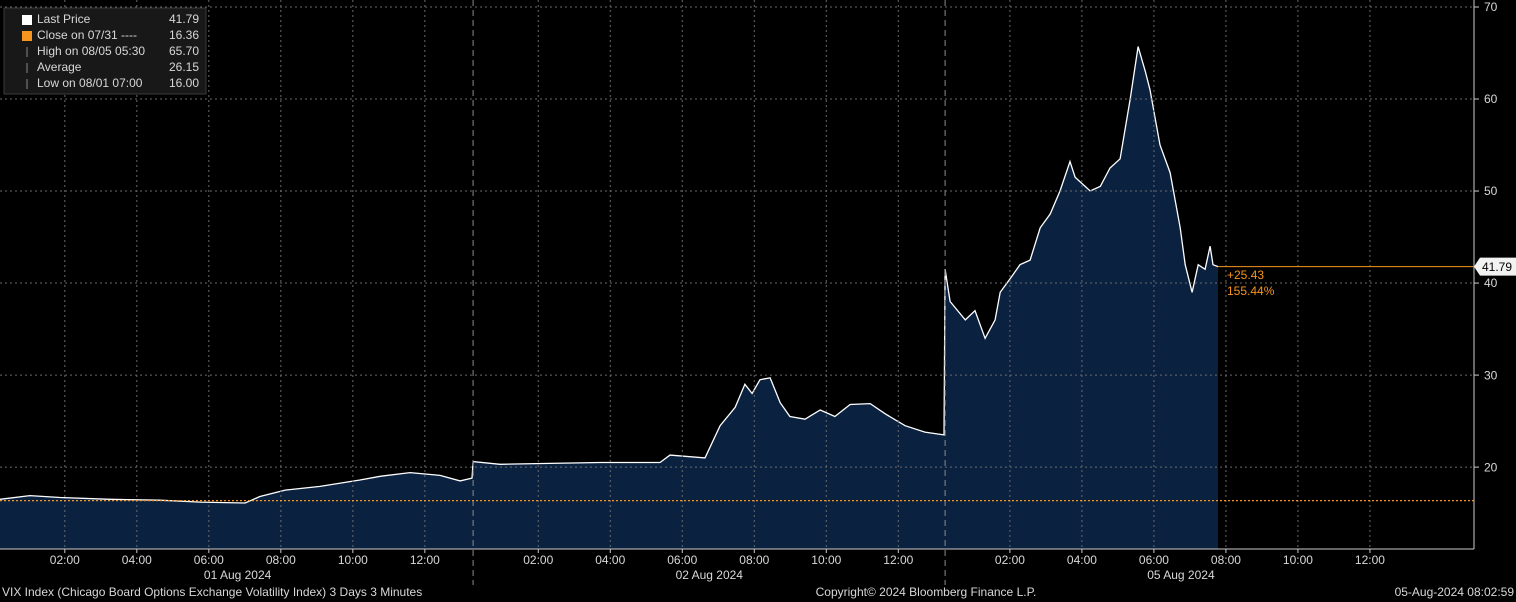  What do you see at coordinates (90, 83) in the screenshot?
I see `legend-label: Low on 08/01 07:00` at bounding box center [90, 83].